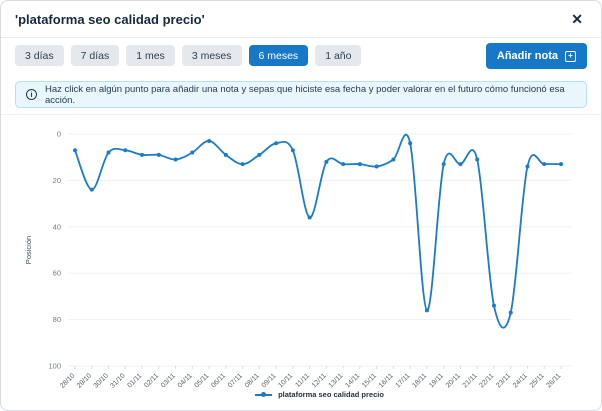 The height and width of the screenshot is (411, 602). What do you see at coordinates (150, 55) in the screenshot?
I see `range-button-2: 1 mes` at bounding box center [150, 55].